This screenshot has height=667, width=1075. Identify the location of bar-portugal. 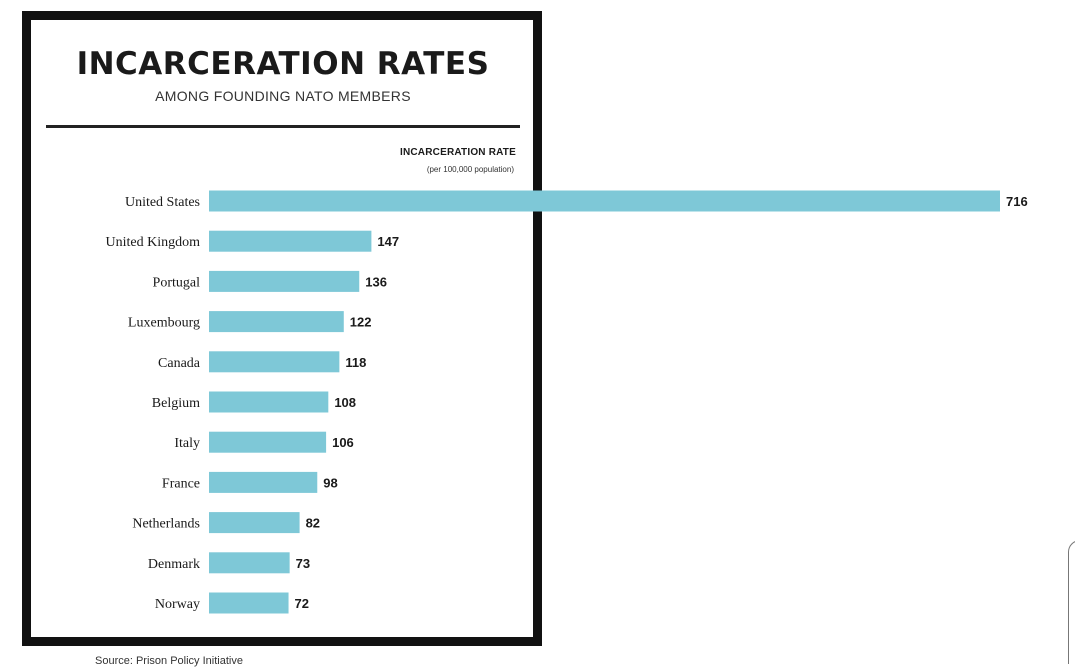
(284, 281).